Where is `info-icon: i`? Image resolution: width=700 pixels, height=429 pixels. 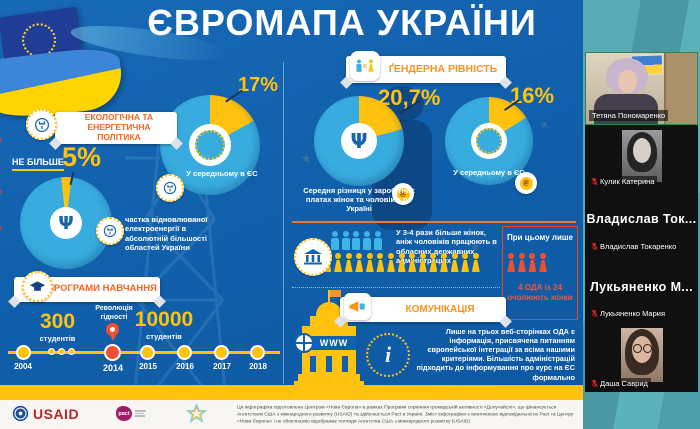 info-icon: i is located at coordinates (388, 355).